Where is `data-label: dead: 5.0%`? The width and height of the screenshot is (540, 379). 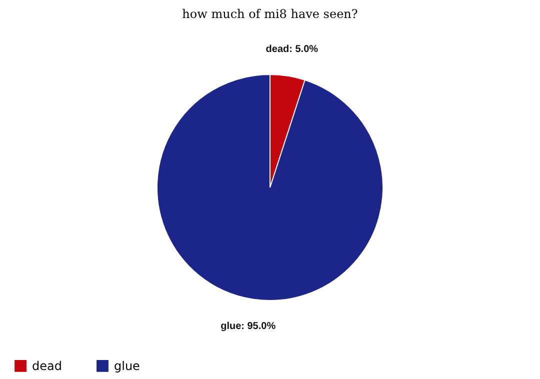 data-label: dead: 5.0% is located at coordinates (292, 50).